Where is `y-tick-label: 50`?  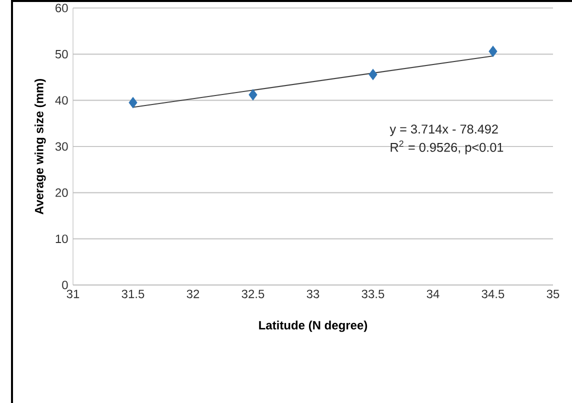 y-tick-label: 50 is located at coordinates (61, 54).